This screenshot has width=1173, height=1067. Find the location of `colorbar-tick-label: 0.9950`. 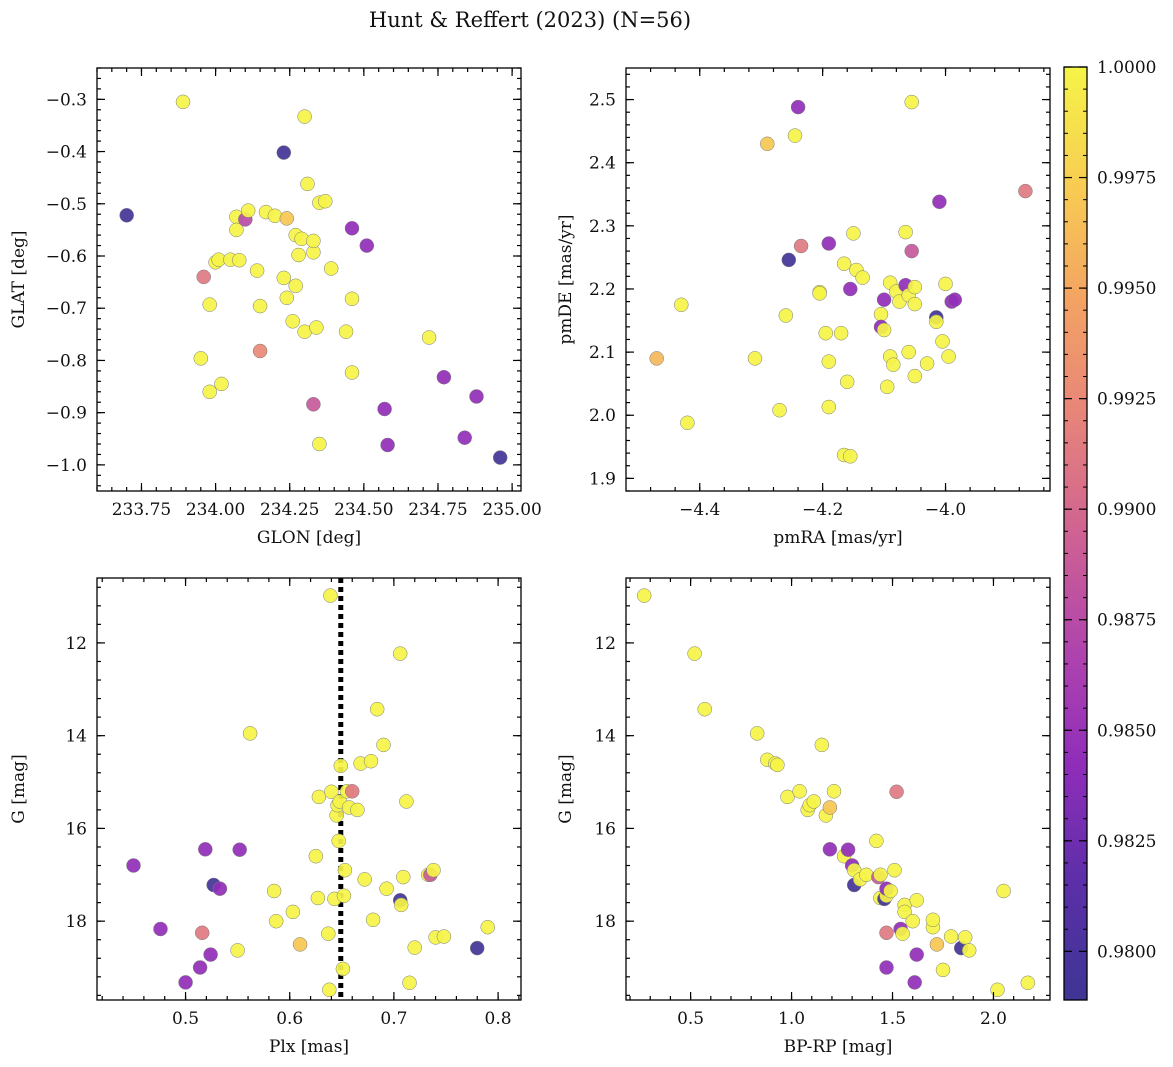

colorbar-tick-label: 0.9950 is located at coordinates (1126, 289).